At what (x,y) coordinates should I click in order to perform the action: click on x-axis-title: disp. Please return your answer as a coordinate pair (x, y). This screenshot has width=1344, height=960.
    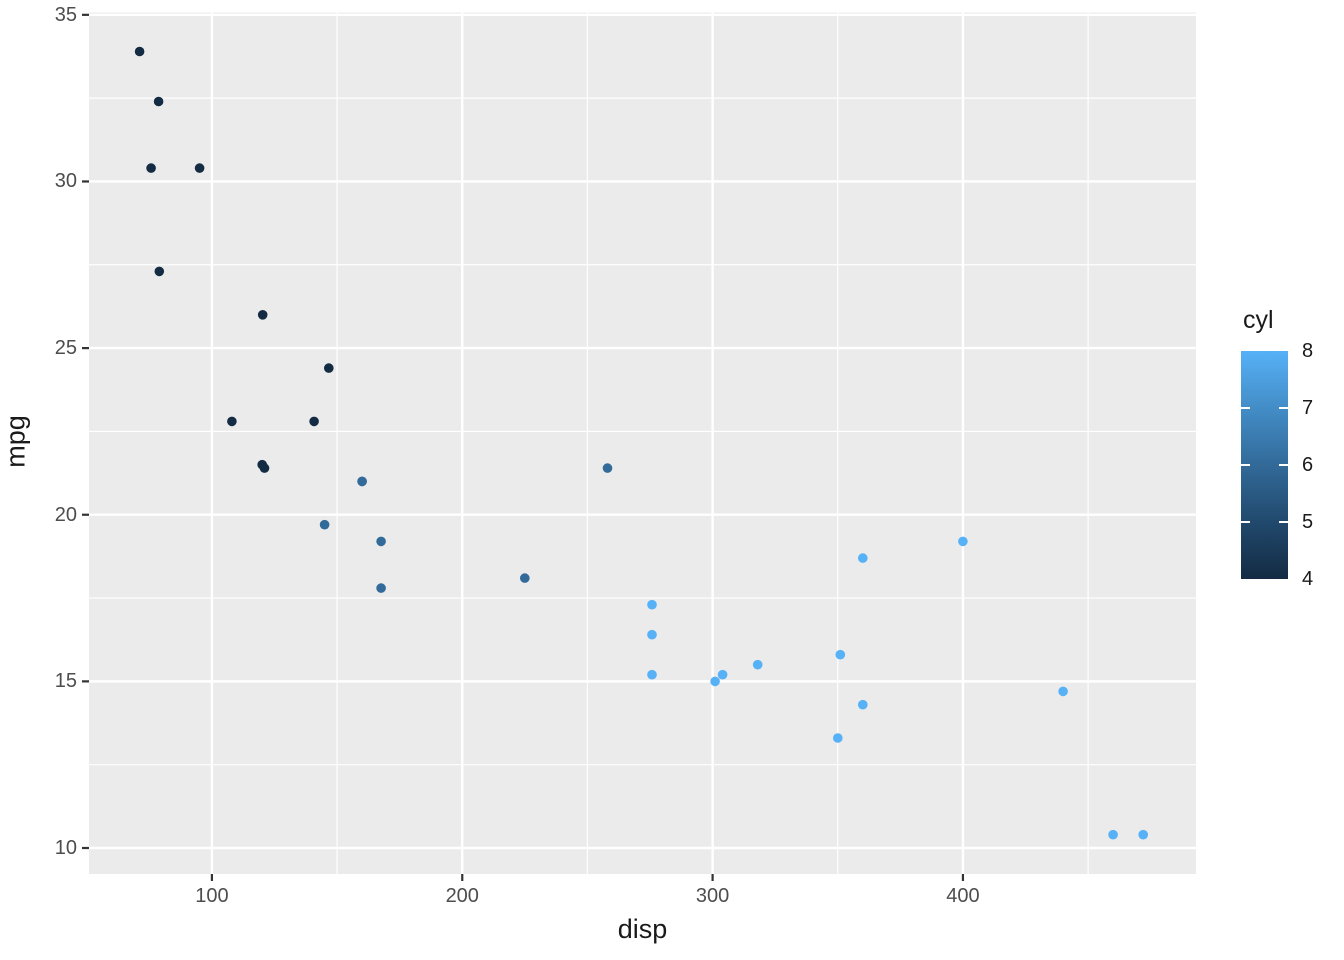
    Looking at the image, I should click on (642, 929).